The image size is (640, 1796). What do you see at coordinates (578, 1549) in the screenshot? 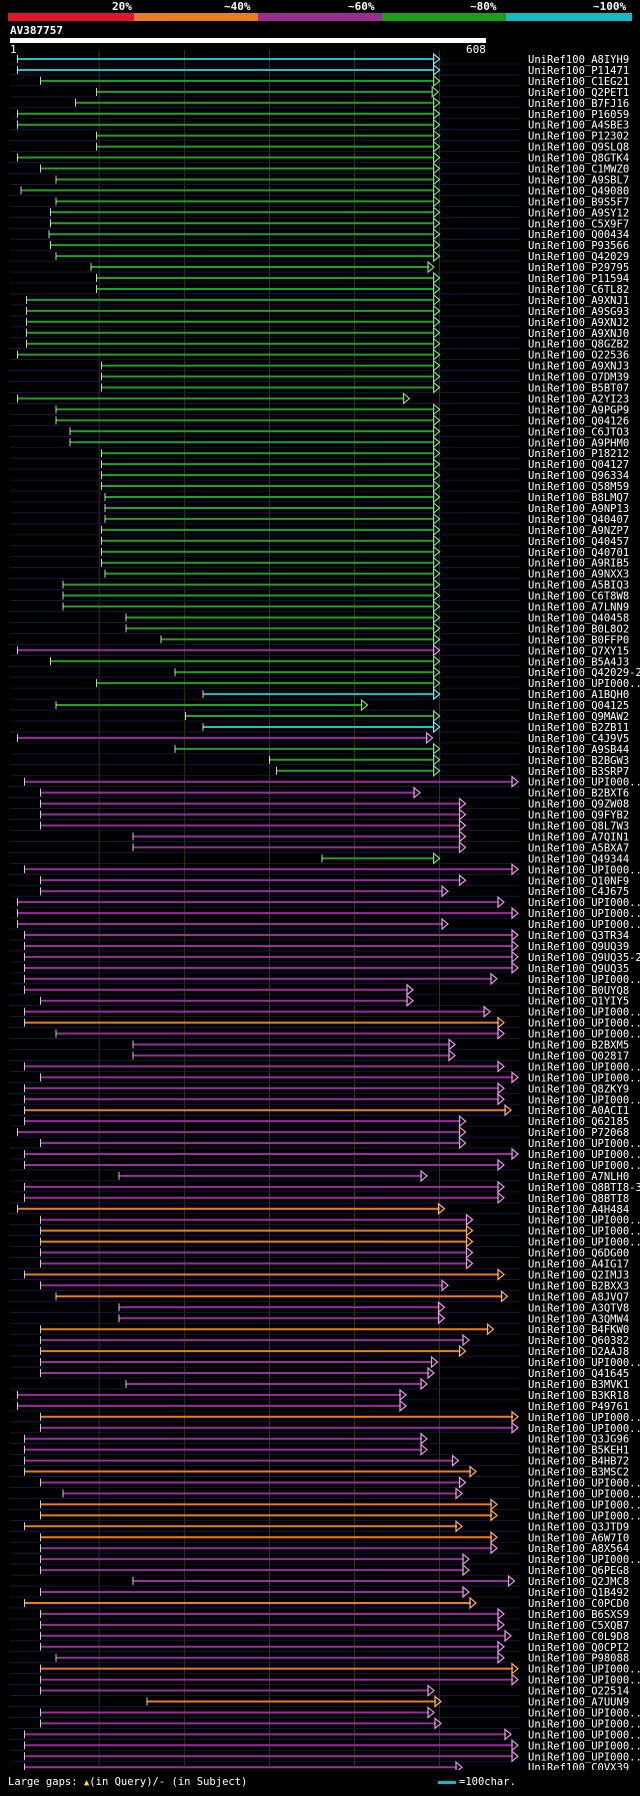
I see `hit-label: UniRef100_A8X564` at bounding box center [578, 1549].